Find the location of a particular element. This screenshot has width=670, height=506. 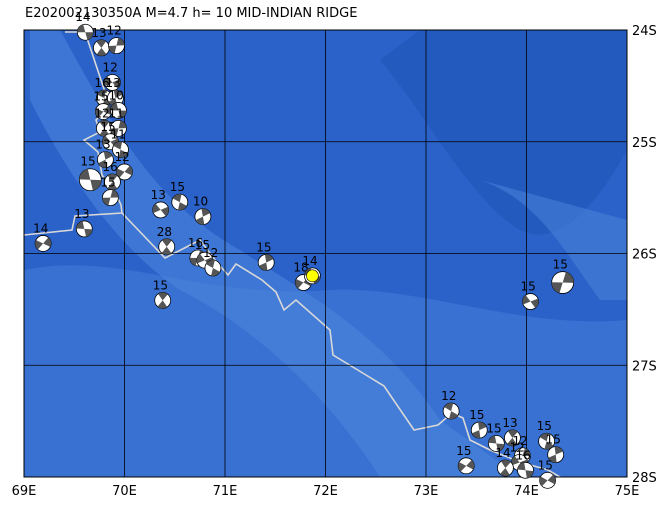

y-tick-label: 24S is located at coordinates (644, 31).